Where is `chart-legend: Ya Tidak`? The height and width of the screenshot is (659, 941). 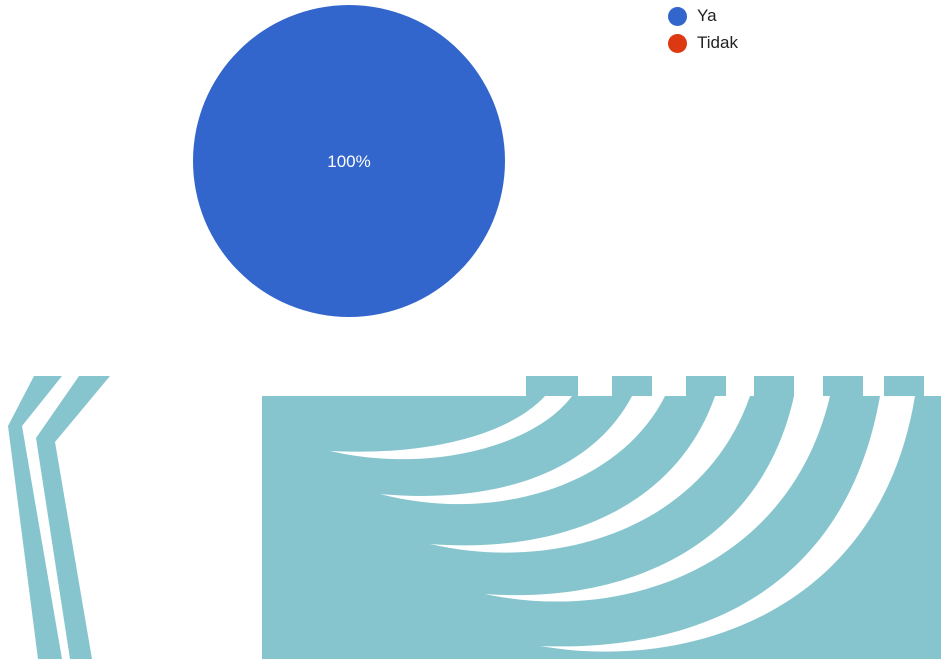
chart-legend: Ya Tidak is located at coordinates (703, 31).